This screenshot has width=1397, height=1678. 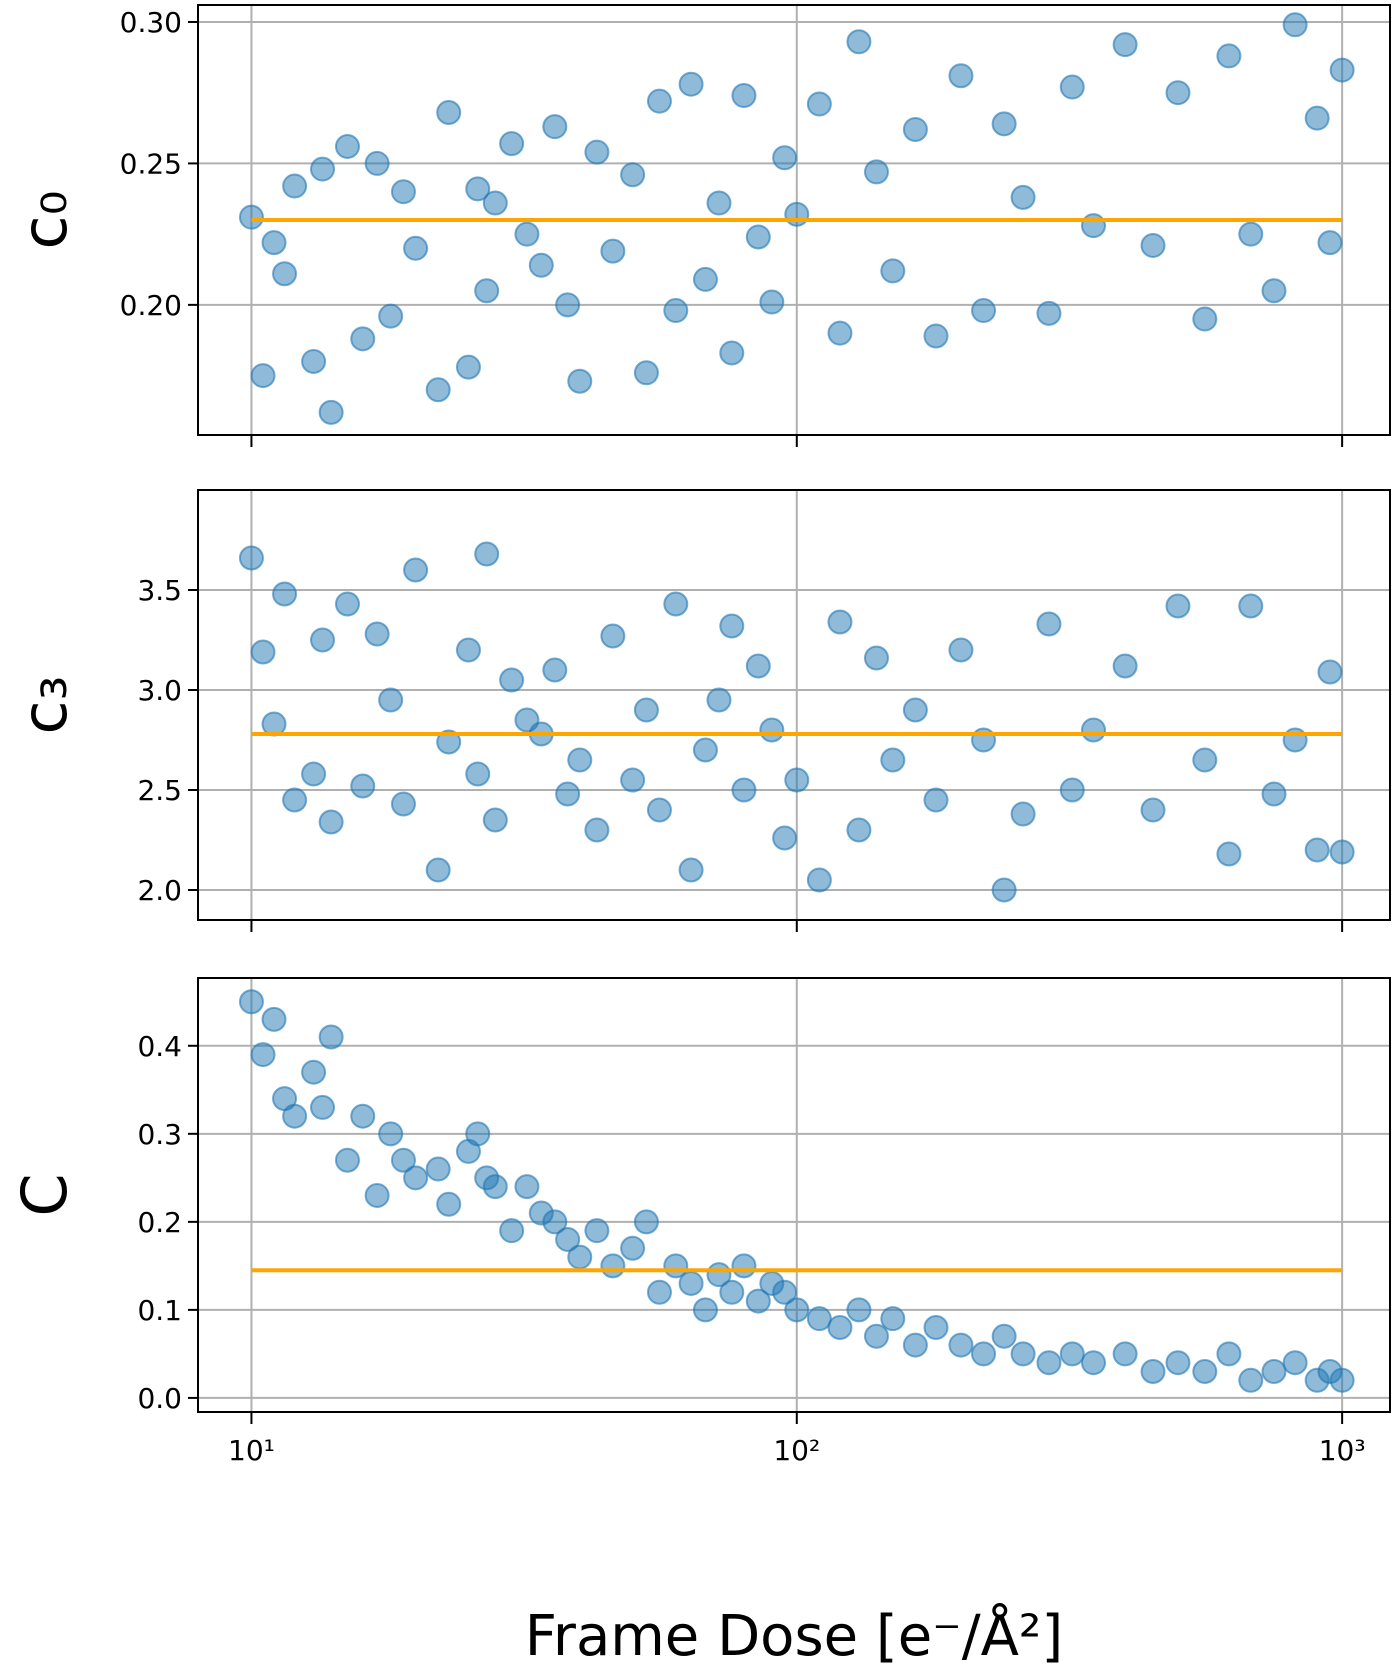 I want to click on y-tick-label: 0.0, so click(x=159, y=1398).